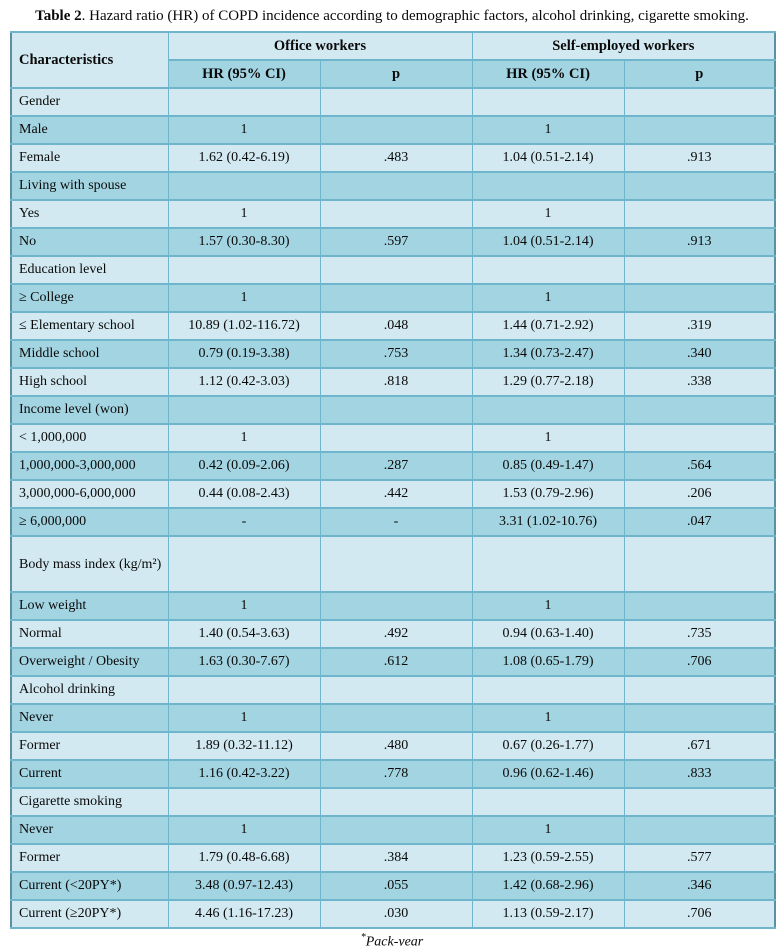 This screenshot has width=784, height=946. Describe the element at coordinates (548, 494) in the screenshot. I see `hr-value-cell: 1.53 (0.79-2.96)` at that location.